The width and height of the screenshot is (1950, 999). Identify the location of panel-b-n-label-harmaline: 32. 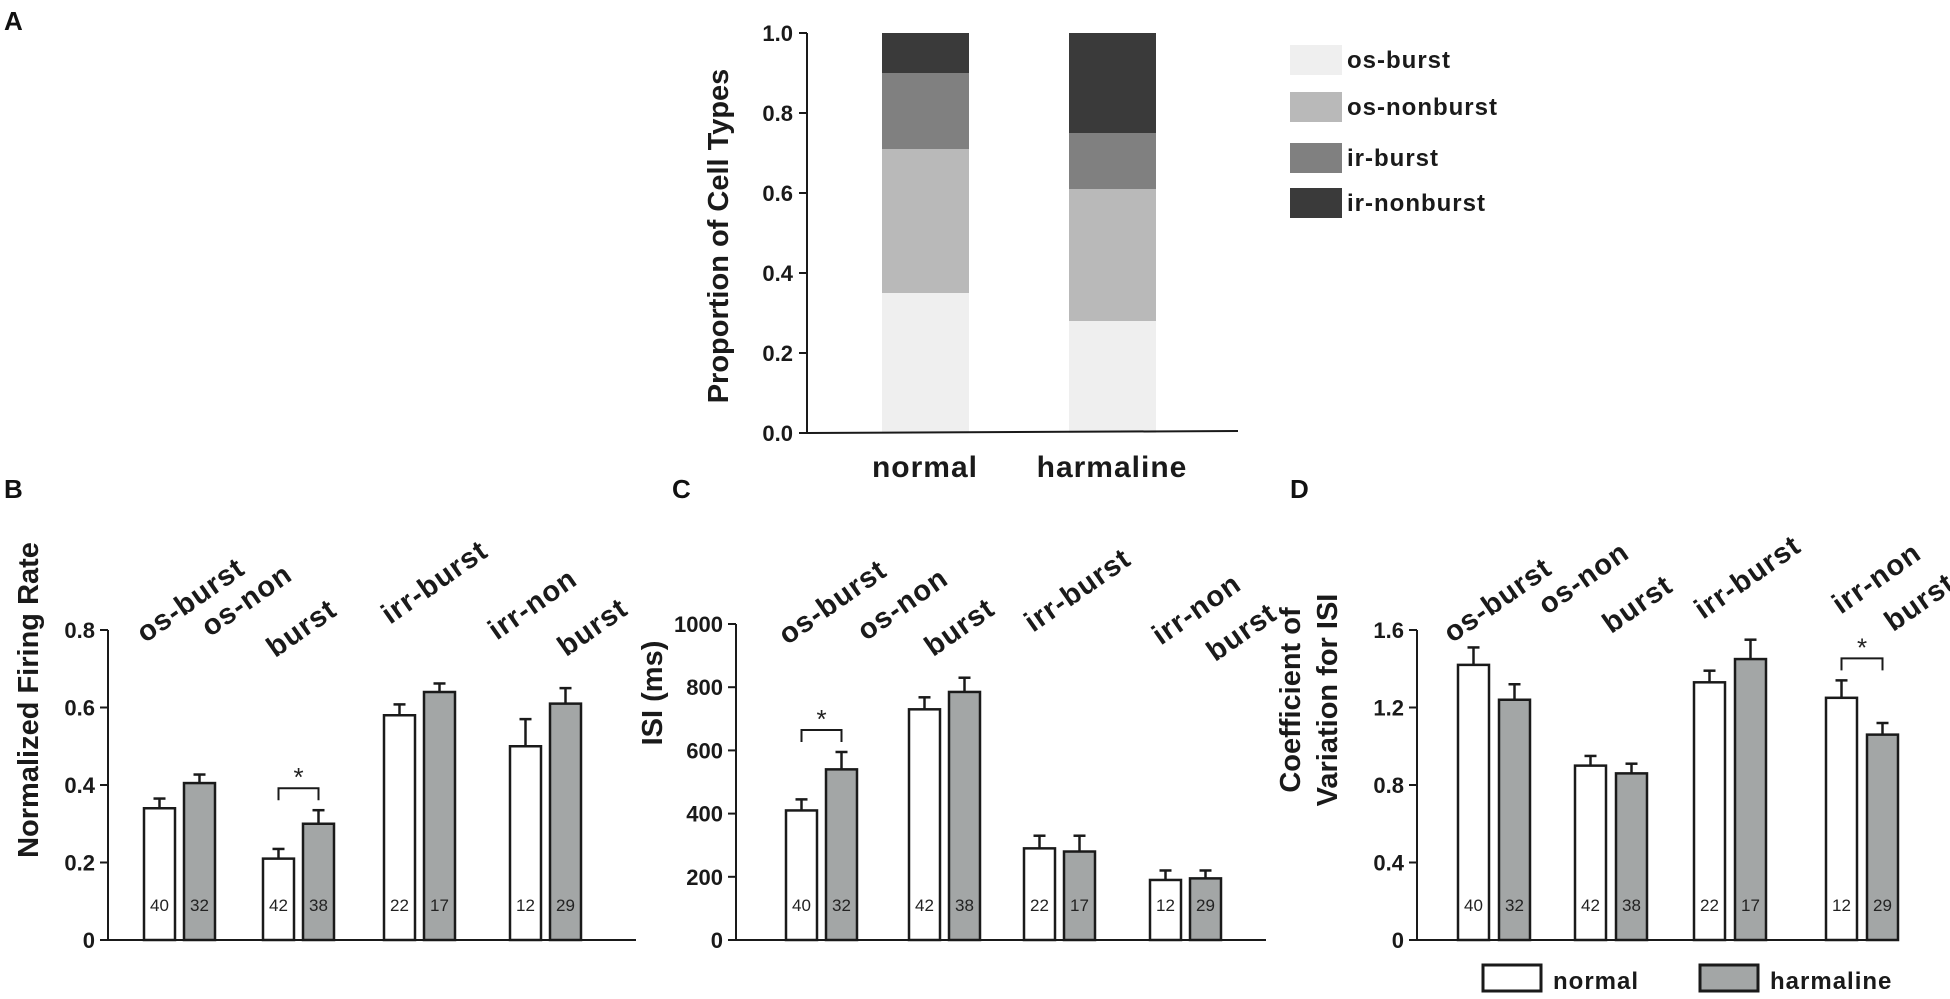
(199, 905).